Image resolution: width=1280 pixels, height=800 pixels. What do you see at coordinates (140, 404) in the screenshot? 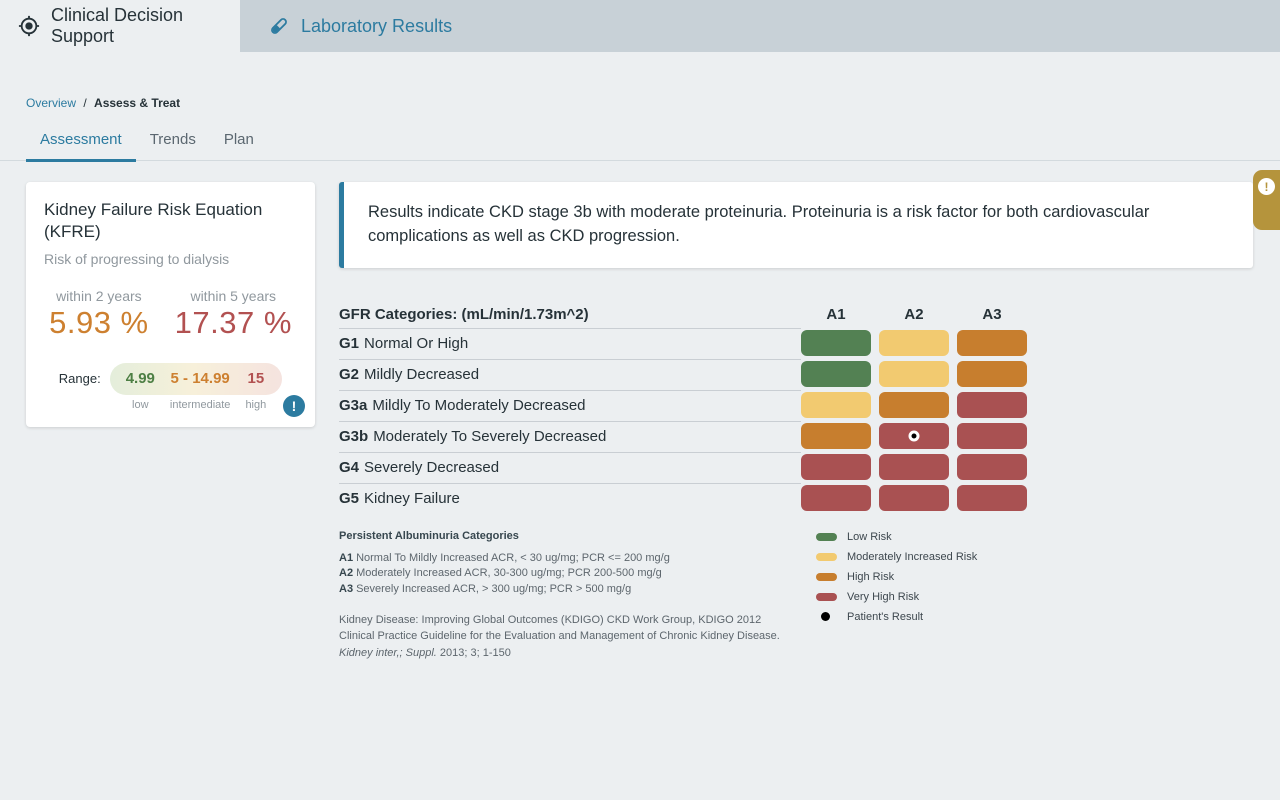
I see `range-low-caption: low` at bounding box center [140, 404].